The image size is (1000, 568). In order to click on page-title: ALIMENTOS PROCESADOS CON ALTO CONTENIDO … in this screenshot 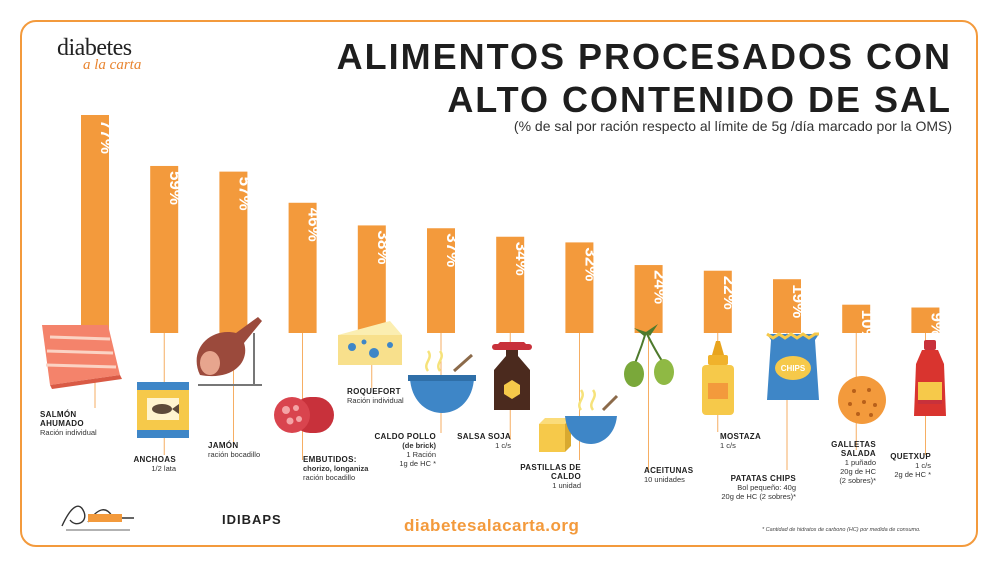, I will do `click(642, 78)`.